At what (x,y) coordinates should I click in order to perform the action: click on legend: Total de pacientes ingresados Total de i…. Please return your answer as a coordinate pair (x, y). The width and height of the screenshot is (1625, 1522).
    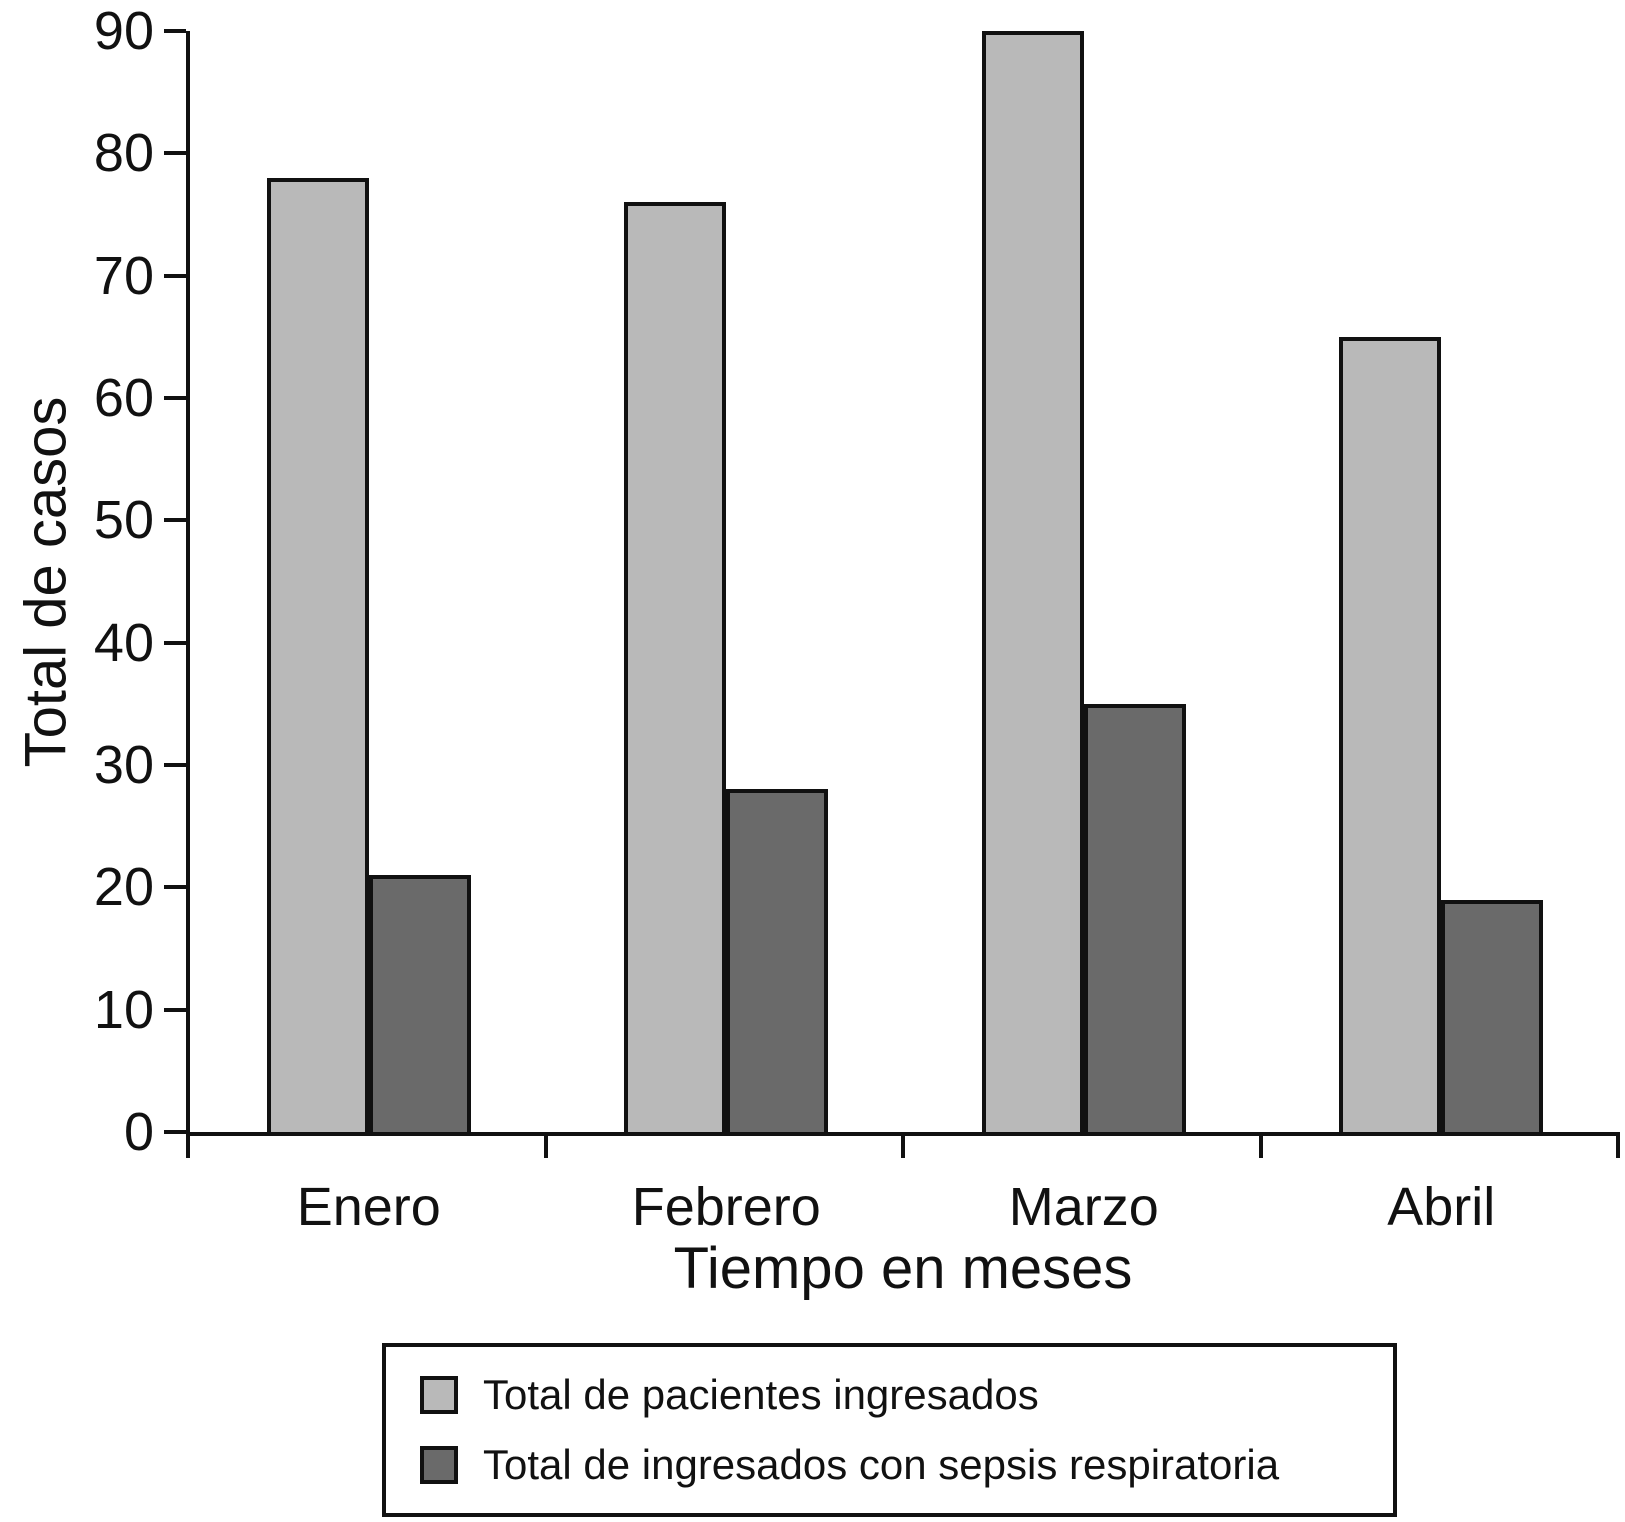
    Looking at the image, I should click on (889, 1430).